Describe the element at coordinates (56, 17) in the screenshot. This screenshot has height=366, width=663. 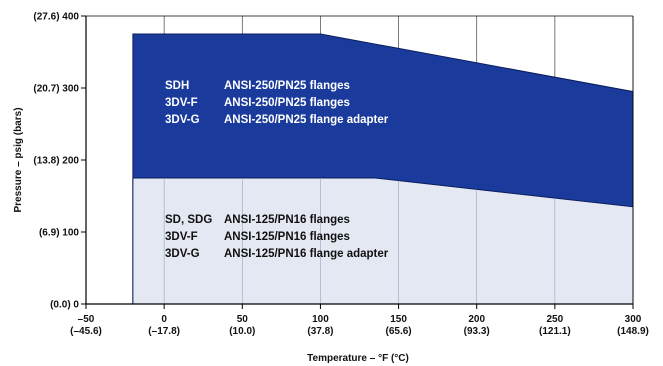
I see `y-tick-label: (27.6) 400` at that location.